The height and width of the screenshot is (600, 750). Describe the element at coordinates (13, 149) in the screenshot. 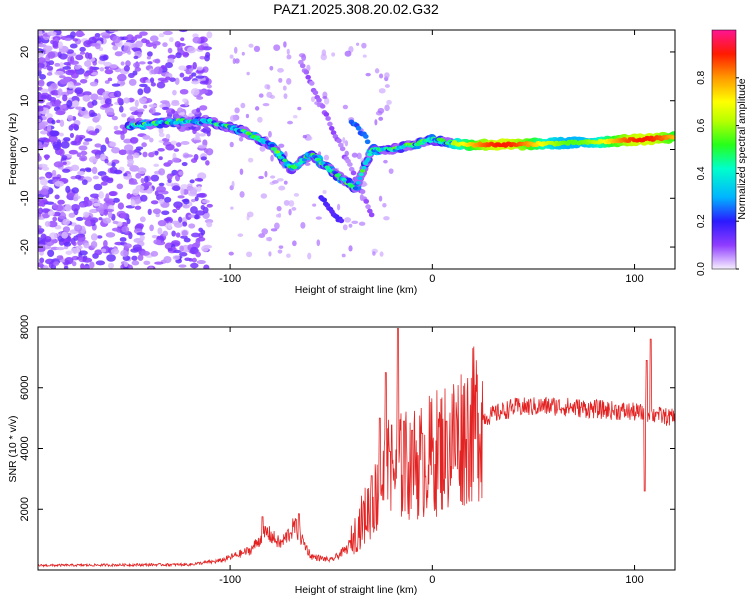

I see `top-y-axis-label: Frequency (Hz)` at that location.